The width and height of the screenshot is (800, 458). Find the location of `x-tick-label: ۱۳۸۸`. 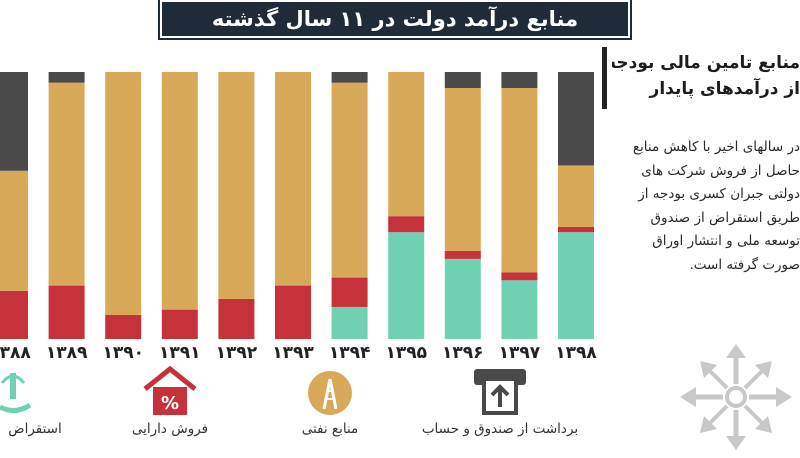

x-tick-label: ۱۳۸۸ is located at coordinates (15, 353).